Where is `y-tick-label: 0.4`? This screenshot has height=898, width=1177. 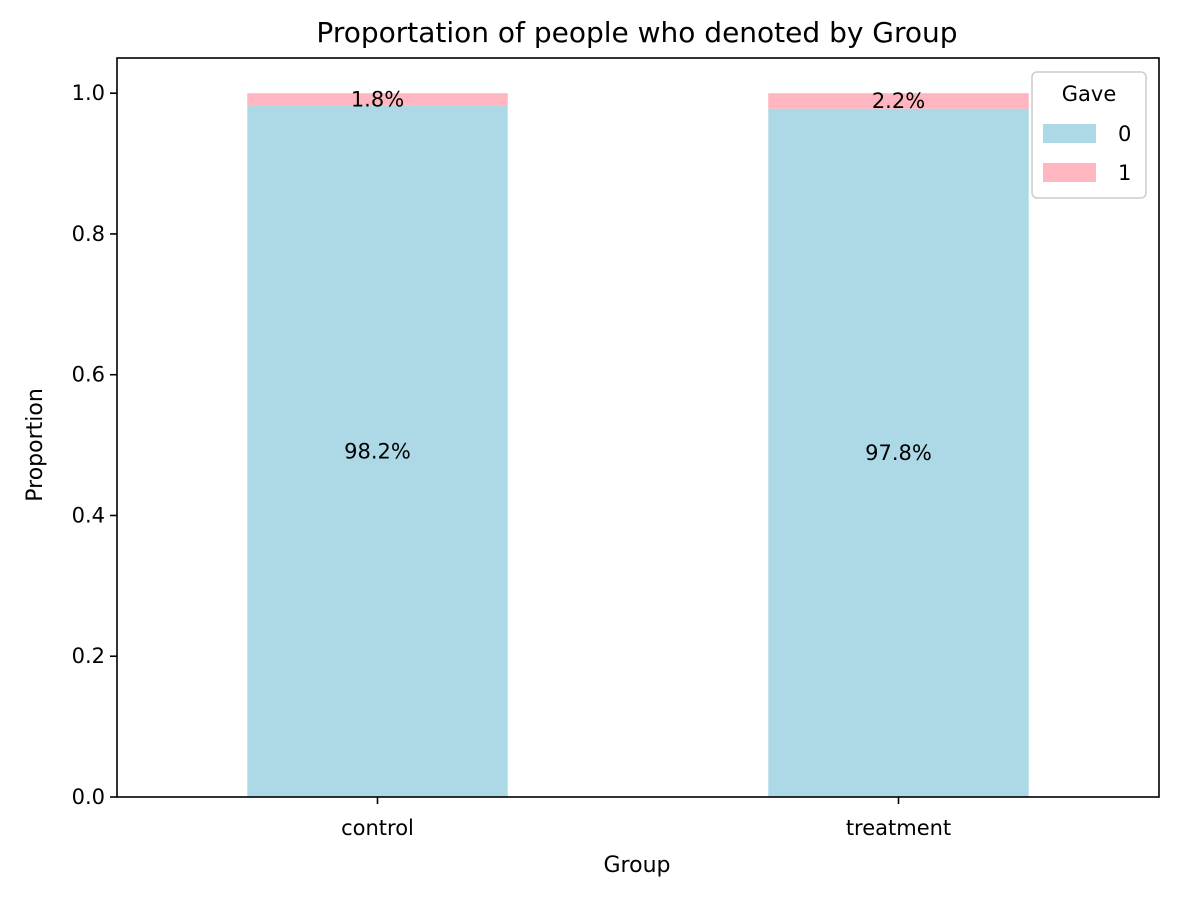
y-tick-label: 0.4 is located at coordinates (88, 515).